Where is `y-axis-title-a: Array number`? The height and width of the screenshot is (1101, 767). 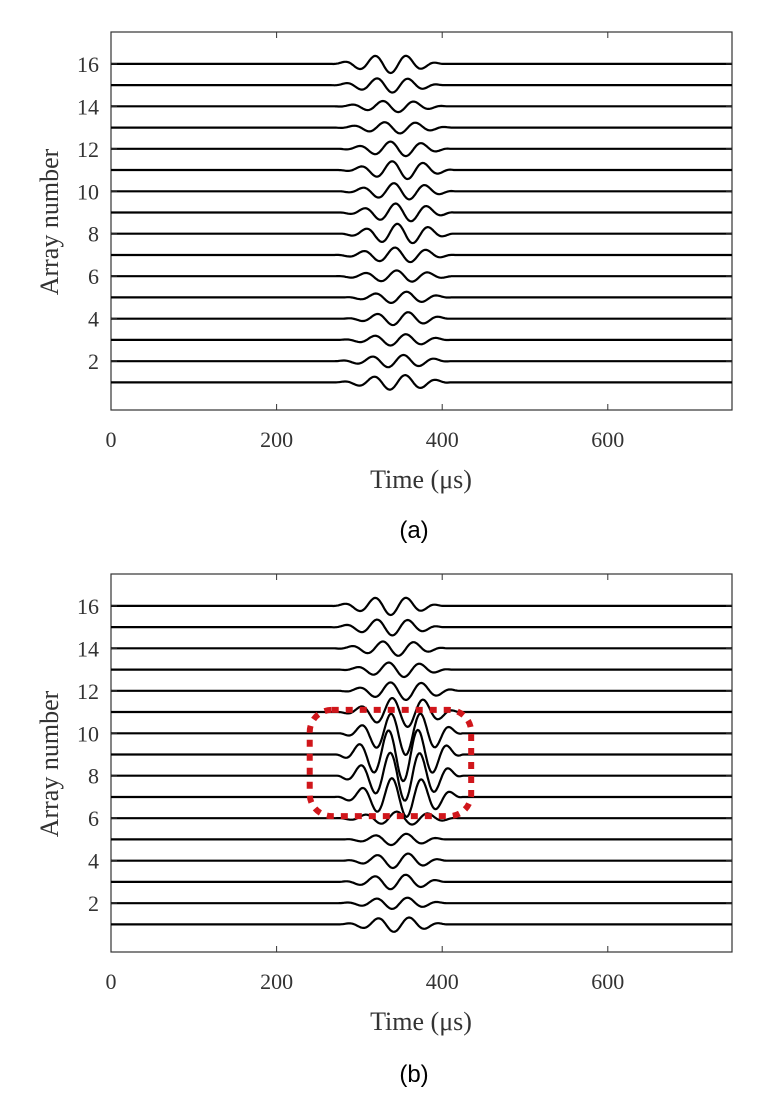 y-axis-title-a: Array number is located at coordinates (49, 221).